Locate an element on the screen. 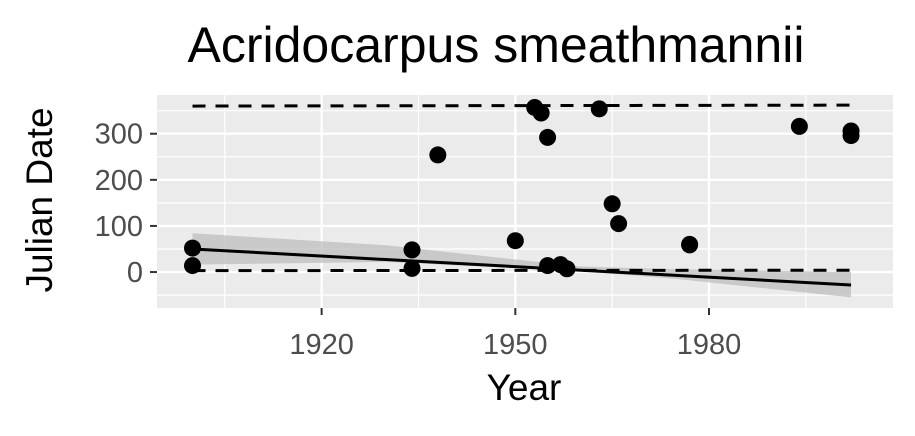 Image resolution: width=915 pixels, height=436 pixels. regression-line is located at coordinates (522, 267).